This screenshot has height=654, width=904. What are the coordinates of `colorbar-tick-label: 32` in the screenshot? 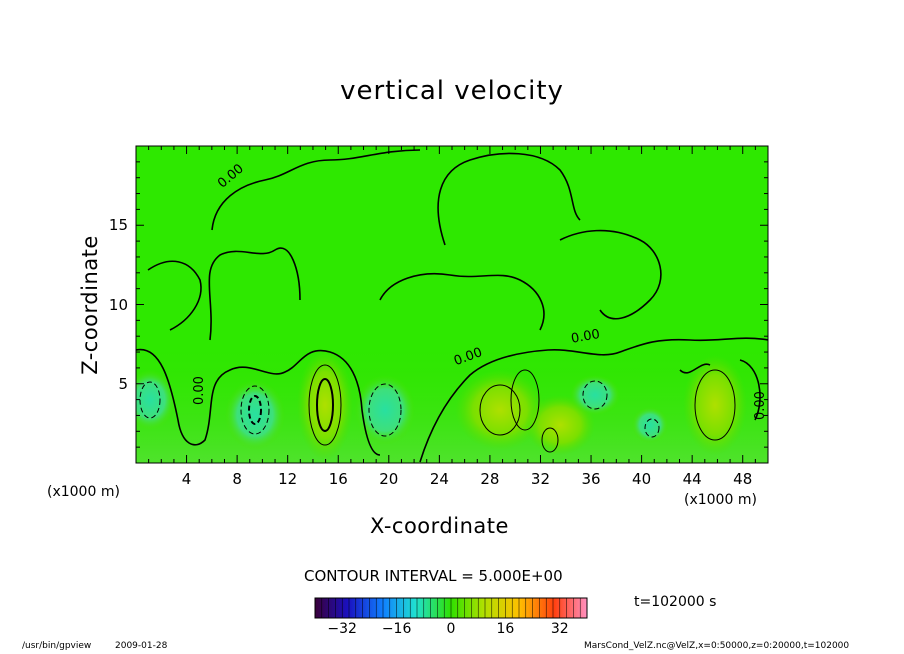 It's located at (559, 629).